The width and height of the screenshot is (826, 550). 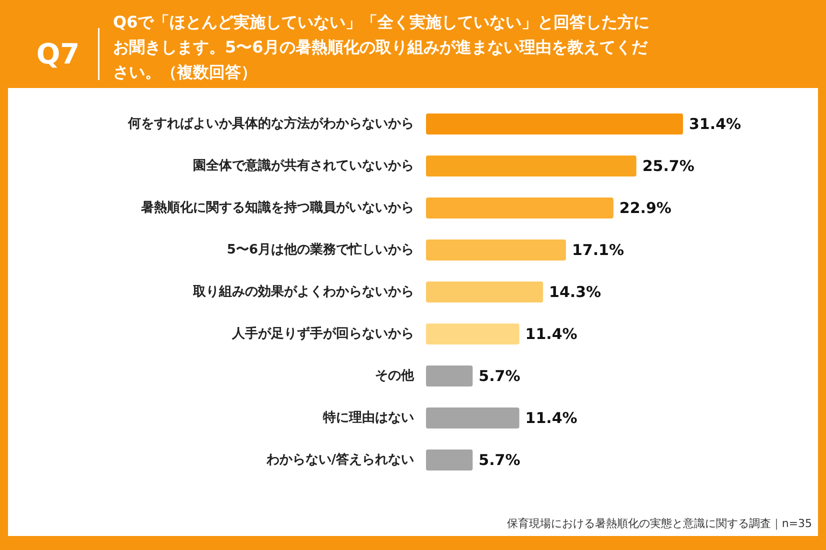 What do you see at coordinates (303, 292) in the screenshot?
I see `y-tick-label: 取り組みの効果がよくわからないから` at bounding box center [303, 292].